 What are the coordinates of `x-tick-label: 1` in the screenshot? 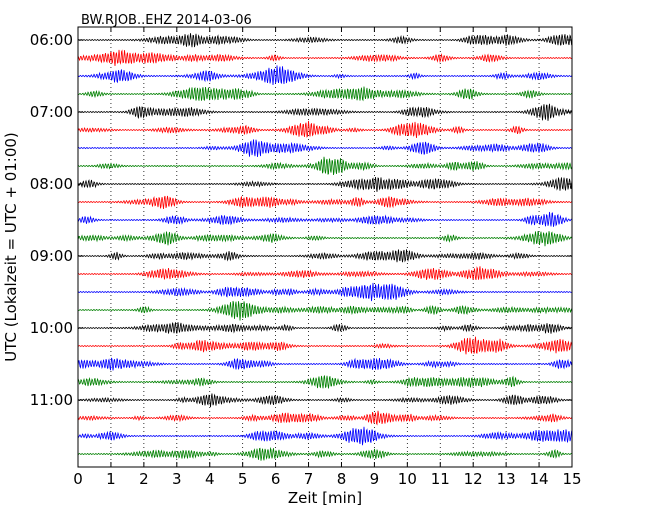 It's located at (111, 479).